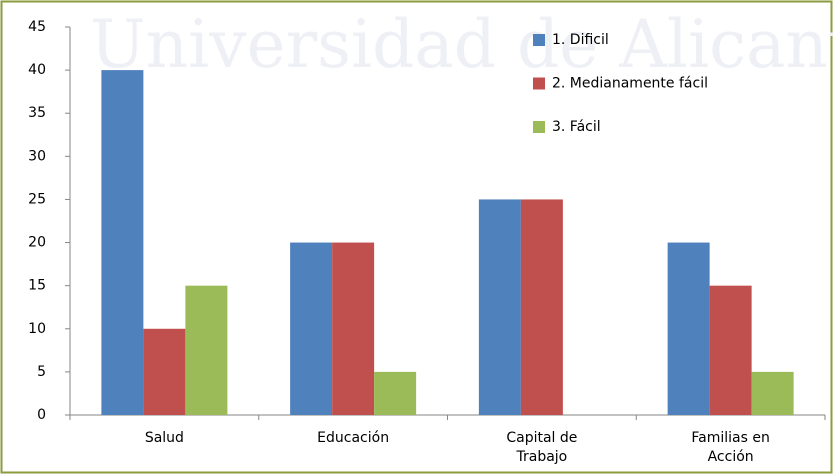 The image size is (833, 474). What do you see at coordinates (37, 27) in the screenshot?
I see `y-tick-label: 45` at bounding box center [37, 27].